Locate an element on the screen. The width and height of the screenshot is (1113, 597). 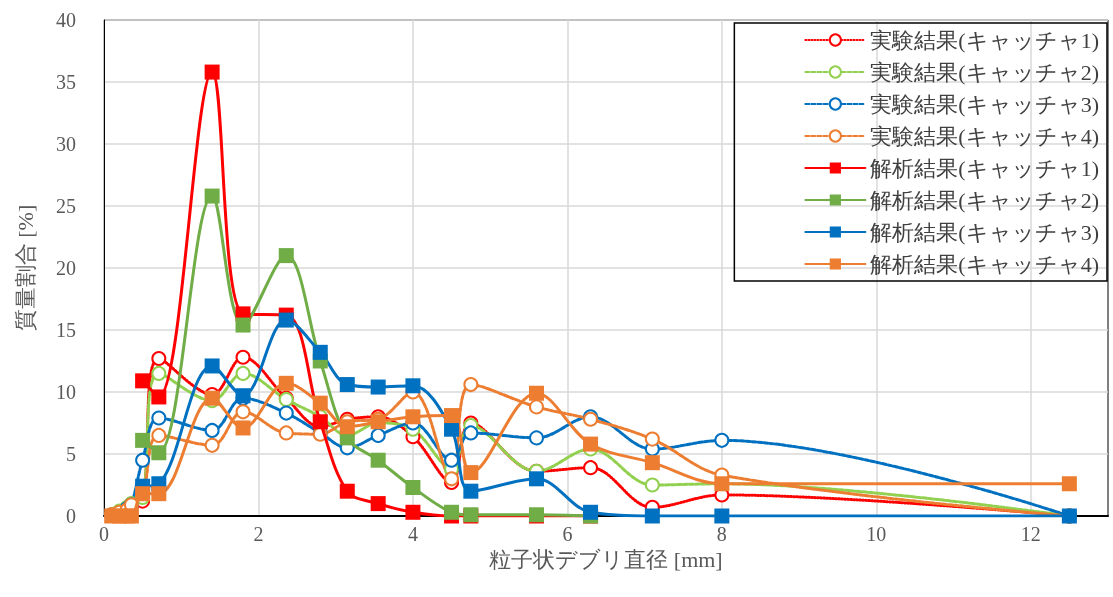
legend-label: 解析結果(キャッチャ2) is located at coordinates (984, 200).